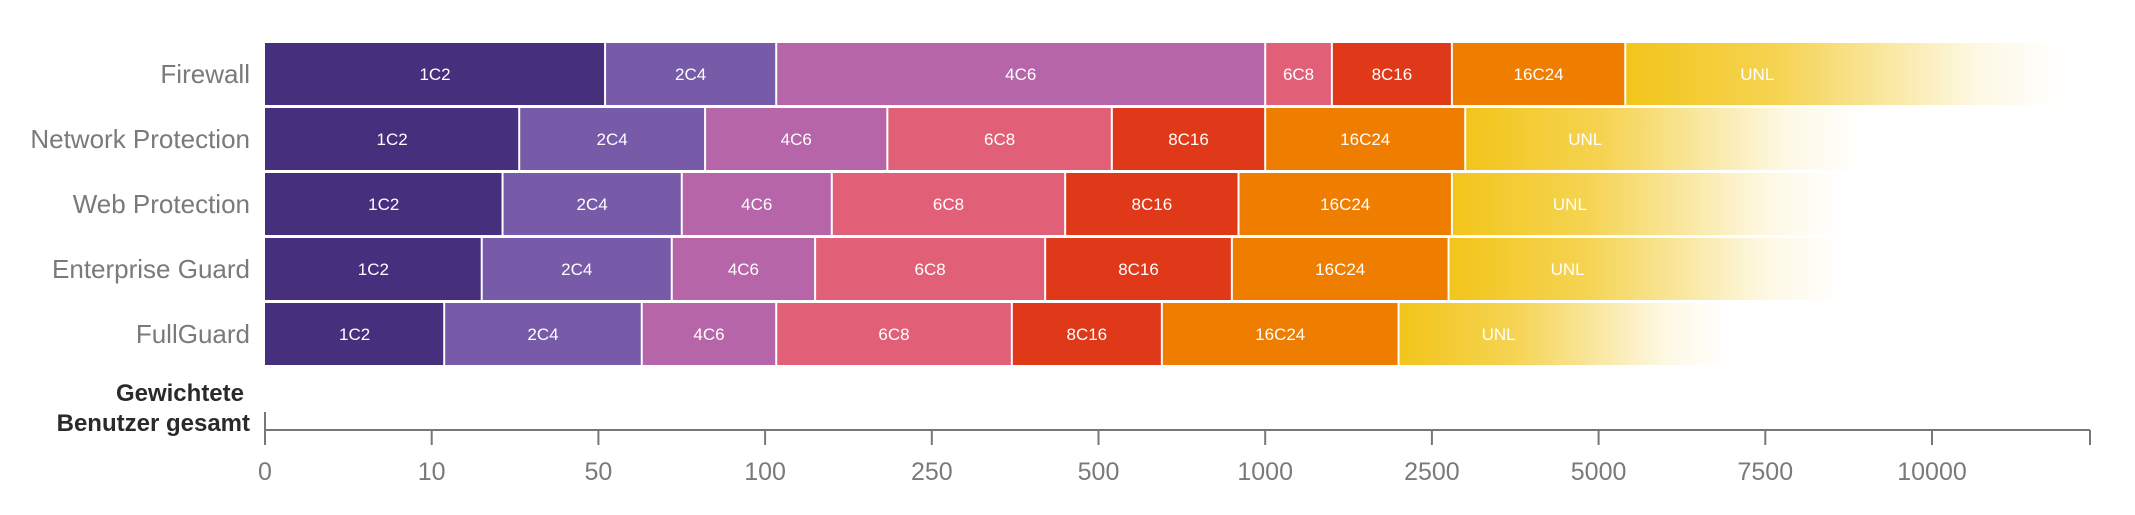 This screenshot has width=2135, height=515. What do you see at coordinates (765, 472) in the screenshot?
I see `x-tick-label-100: 100` at bounding box center [765, 472].